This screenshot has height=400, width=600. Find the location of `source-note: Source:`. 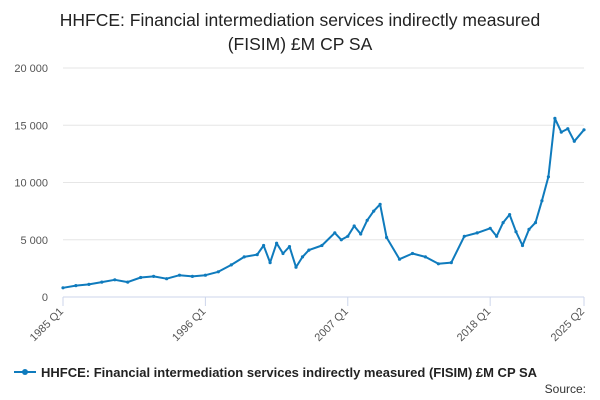

source-note: Source: is located at coordinates (565, 389).